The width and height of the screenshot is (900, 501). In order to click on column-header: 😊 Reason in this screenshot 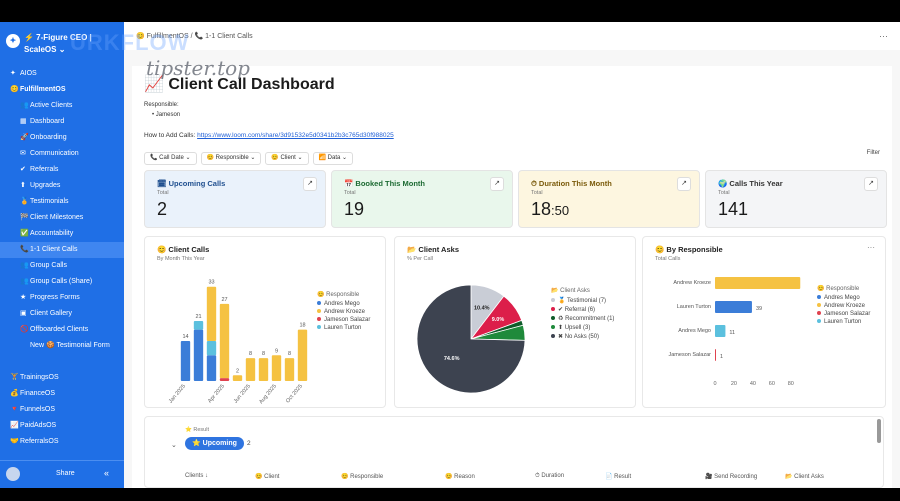, I will do `click(460, 477)`.